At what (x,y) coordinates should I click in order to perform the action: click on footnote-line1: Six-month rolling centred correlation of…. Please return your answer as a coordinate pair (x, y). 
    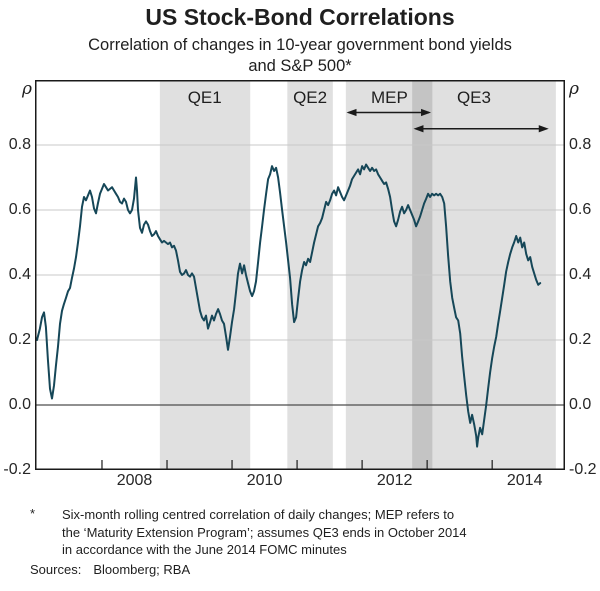
    Looking at the image, I should click on (258, 514).